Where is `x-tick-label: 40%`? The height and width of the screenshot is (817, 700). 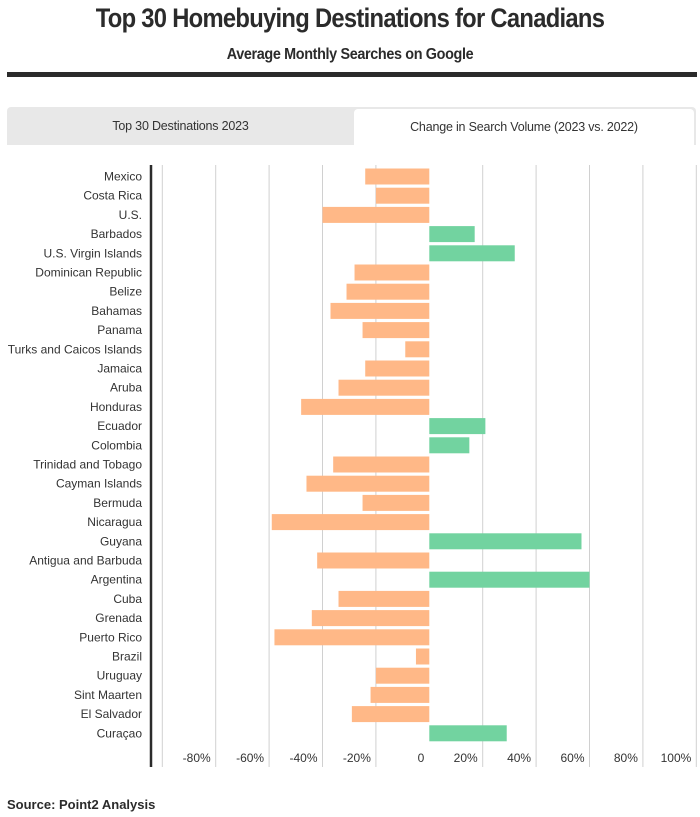 x-tick-label: 40% is located at coordinates (519, 758).